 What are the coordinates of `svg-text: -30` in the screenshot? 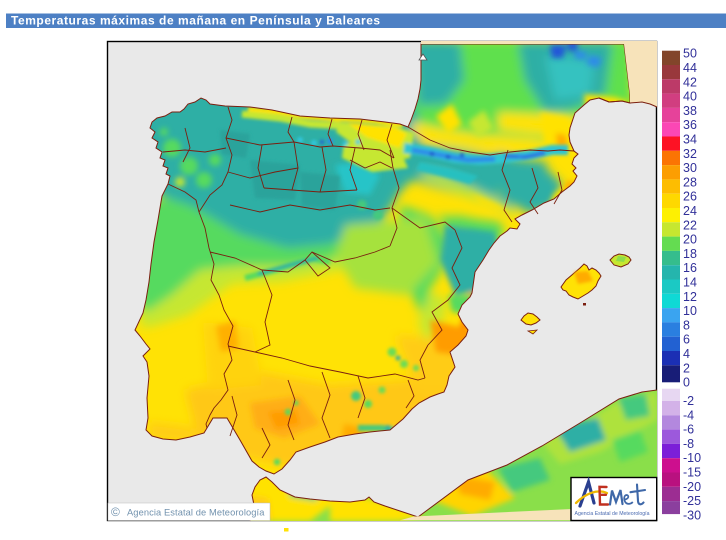 It's located at (692, 515).